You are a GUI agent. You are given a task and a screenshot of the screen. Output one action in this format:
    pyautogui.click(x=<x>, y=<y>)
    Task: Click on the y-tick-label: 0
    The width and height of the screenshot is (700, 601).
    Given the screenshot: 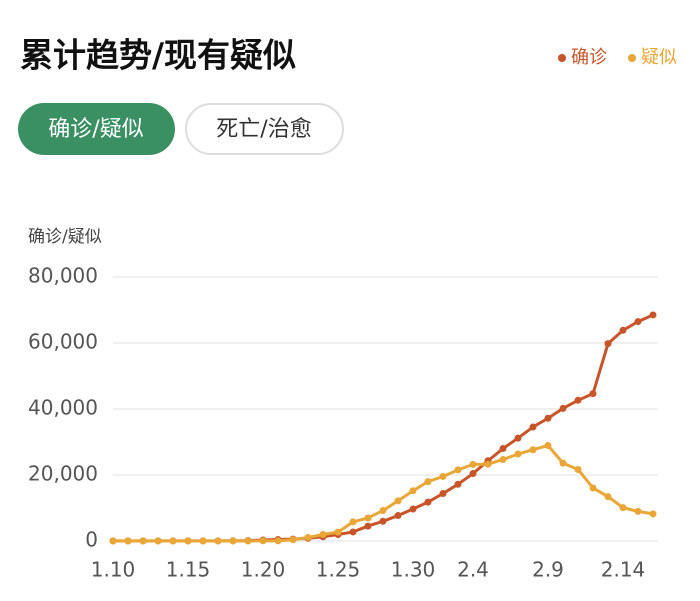 What is the action you would take?
    pyautogui.click(x=91, y=540)
    